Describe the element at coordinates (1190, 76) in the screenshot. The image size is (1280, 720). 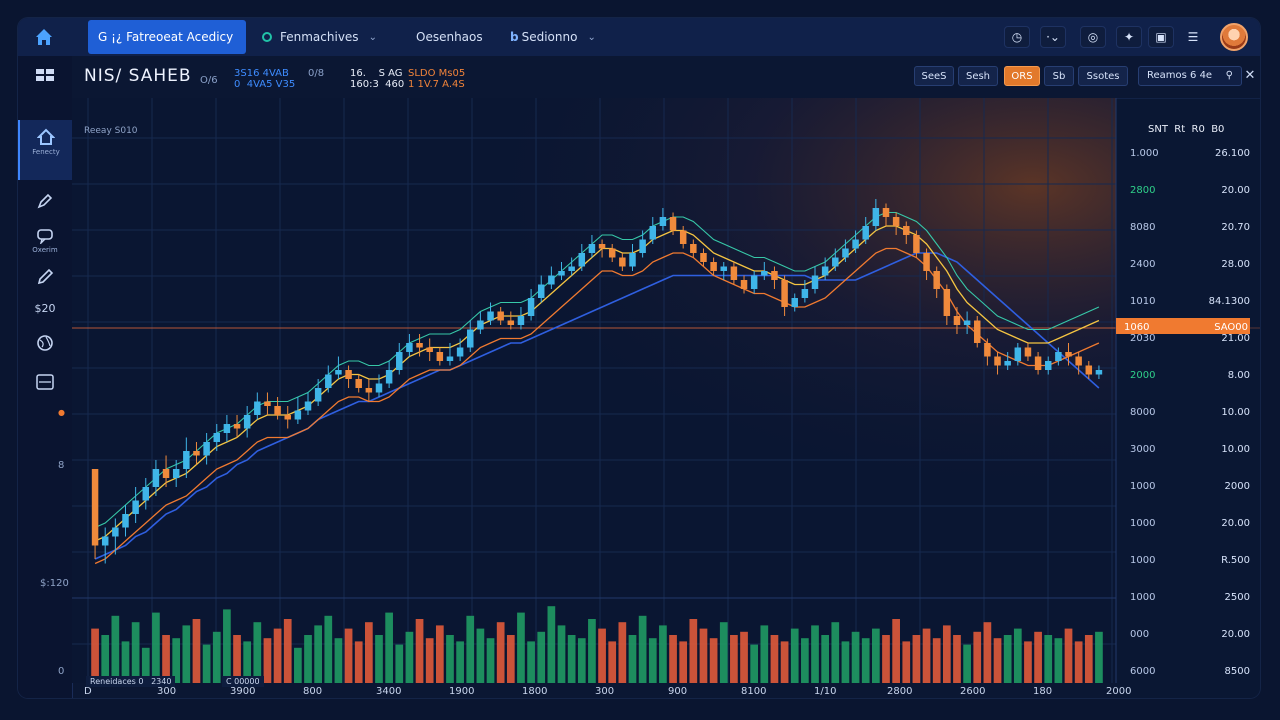
I see `search-input: Reamos 6 4e ⚲` at that location.